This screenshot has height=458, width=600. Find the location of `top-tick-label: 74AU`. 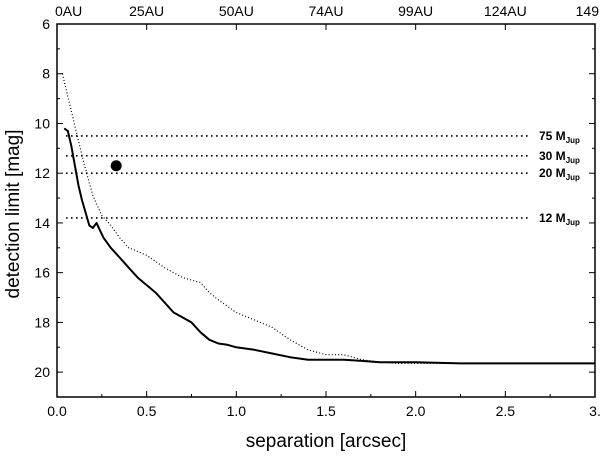

top-tick-label: 74AU is located at coordinates (325, 11).